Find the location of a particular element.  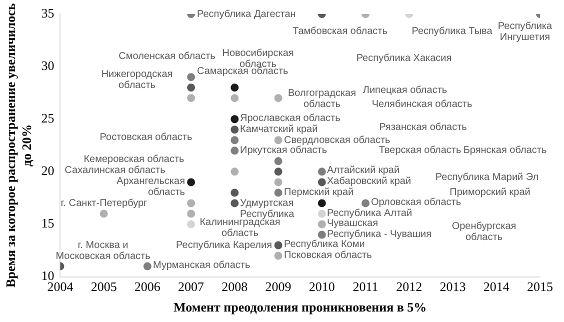

x-tick-label: 2009 is located at coordinates (278, 286).